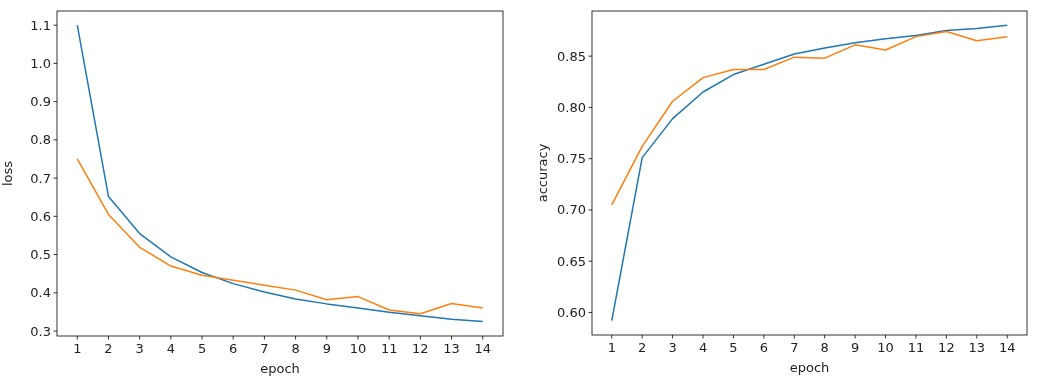  I want to click on y-tick-label: 0.85, so click(571, 56).